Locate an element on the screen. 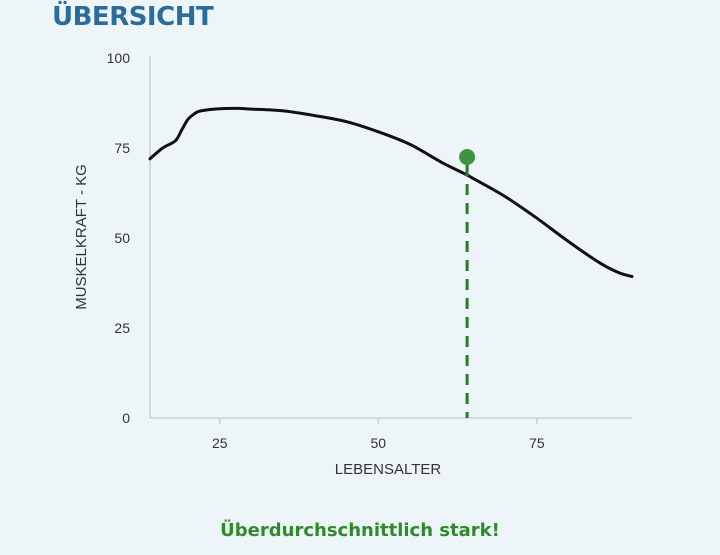 This screenshot has width=720, height=555. y-tick-label: 0 is located at coordinates (126, 418).